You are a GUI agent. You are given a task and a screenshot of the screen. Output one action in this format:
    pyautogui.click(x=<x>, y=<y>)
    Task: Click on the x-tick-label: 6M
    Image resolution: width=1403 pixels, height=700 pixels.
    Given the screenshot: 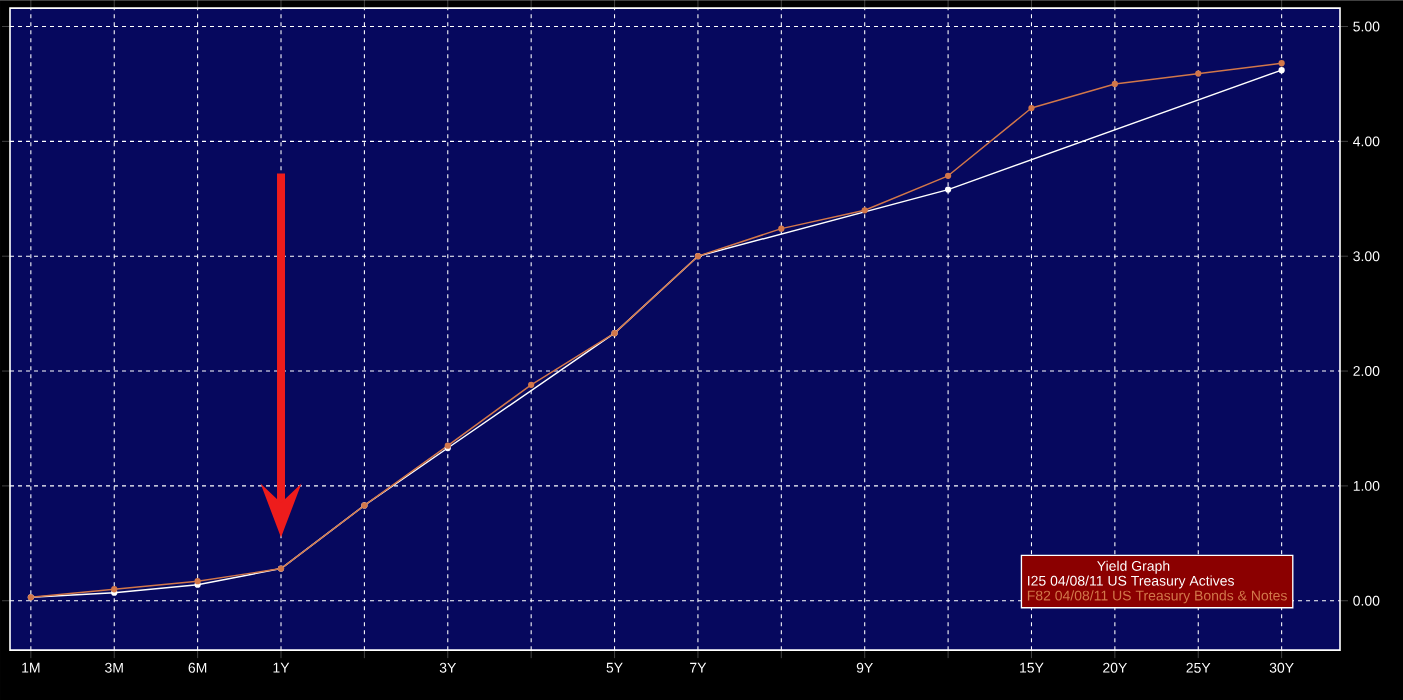 What is the action you would take?
    pyautogui.click(x=197, y=667)
    